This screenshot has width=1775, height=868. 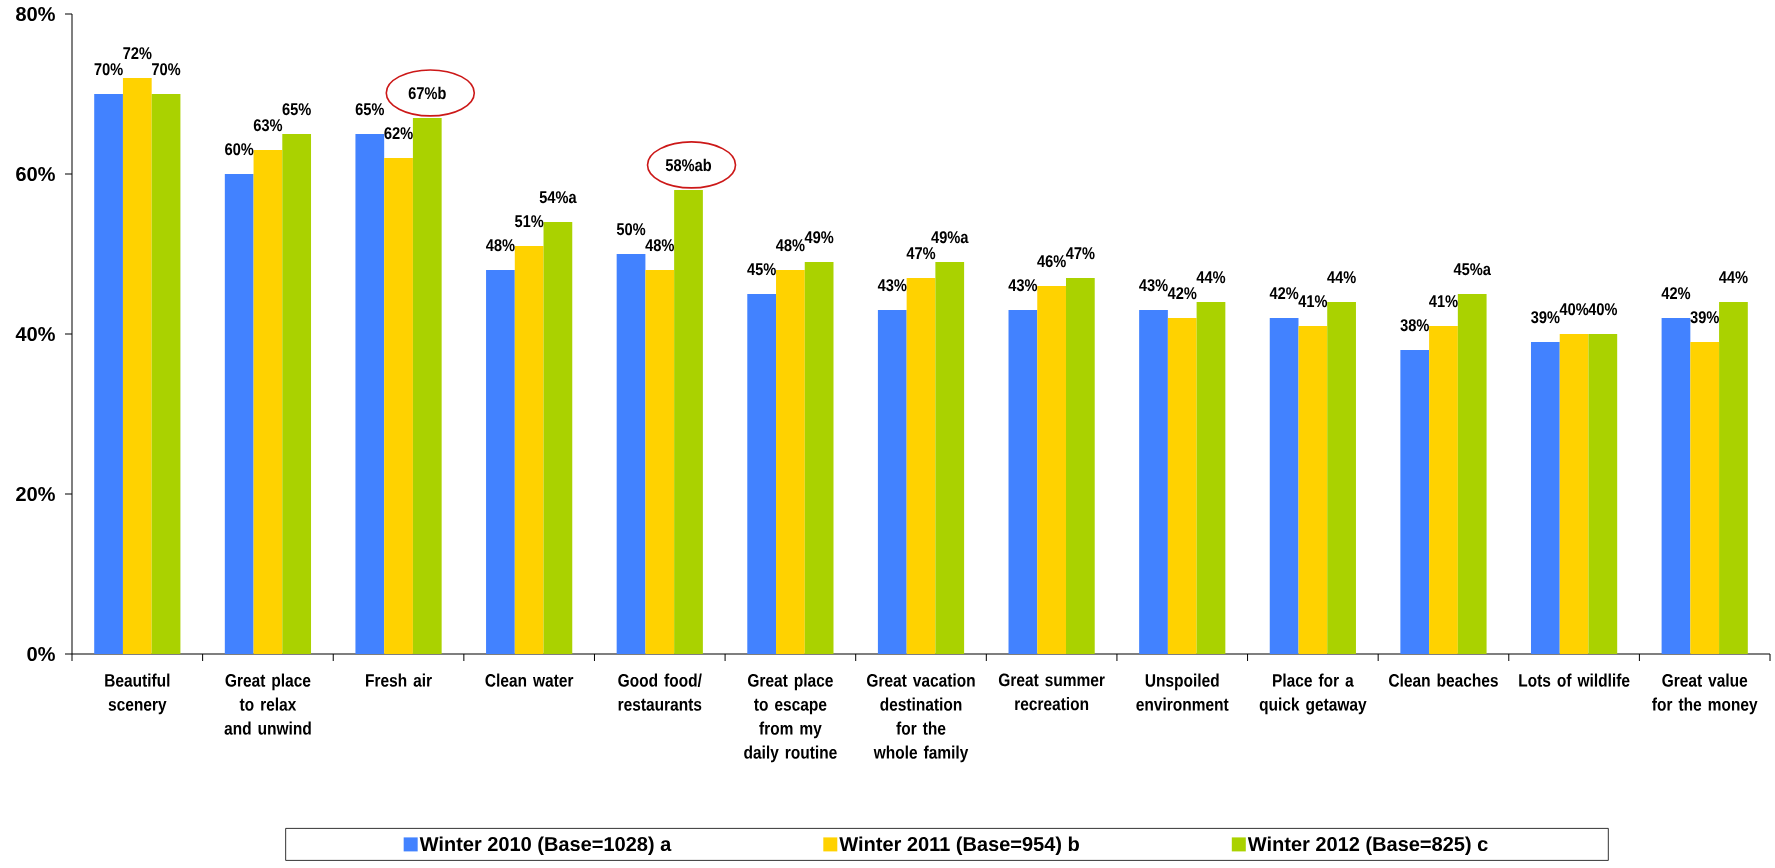 What do you see at coordinates (35, 174) in the screenshot?
I see `y-tick-label: 60%` at bounding box center [35, 174].